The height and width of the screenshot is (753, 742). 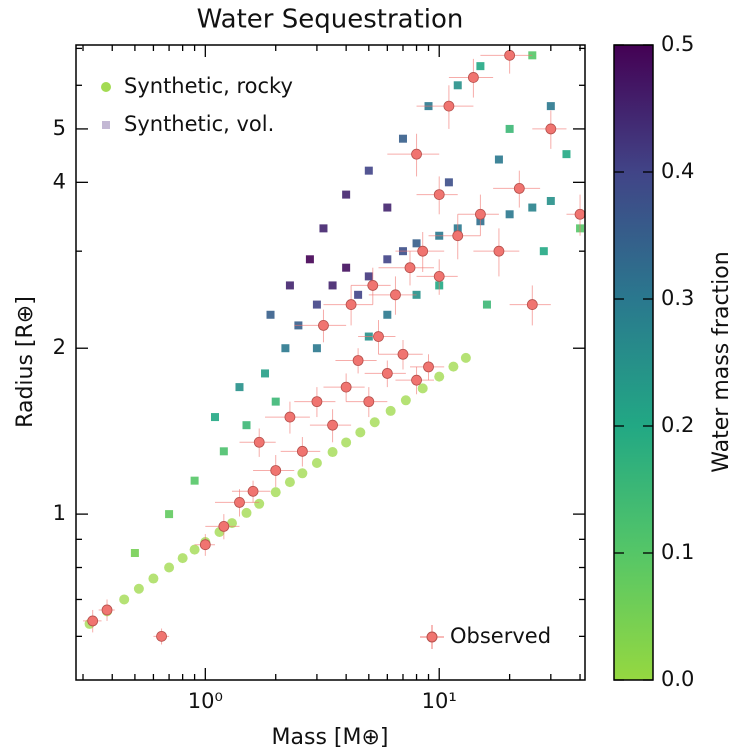 I want to click on y-axis-label: Radius [R⊕], so click(x=25, y=362).